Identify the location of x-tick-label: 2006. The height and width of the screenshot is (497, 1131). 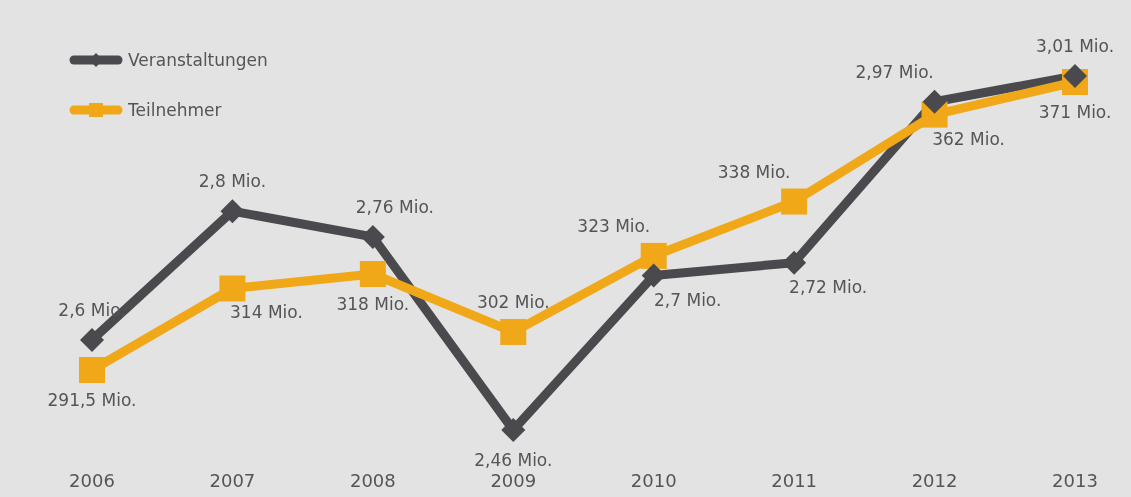
(92, 480).